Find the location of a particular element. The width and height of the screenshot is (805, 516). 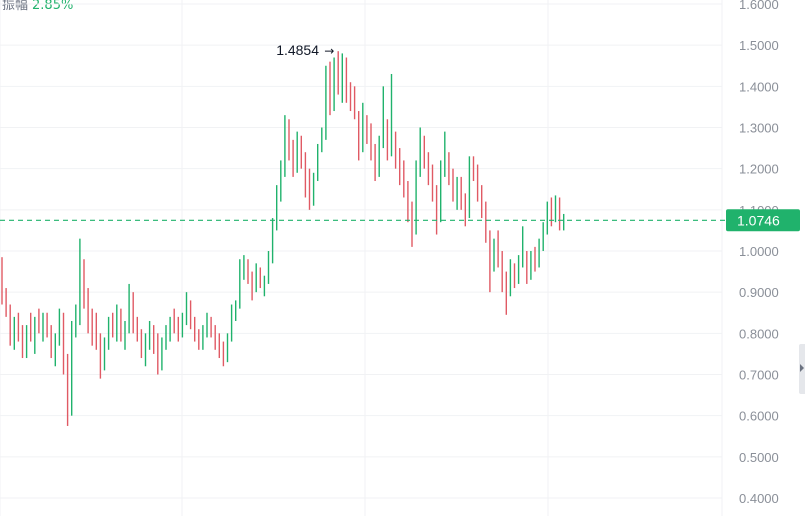

amplitude-label: 振幅 is located at coordinates (15, 6).